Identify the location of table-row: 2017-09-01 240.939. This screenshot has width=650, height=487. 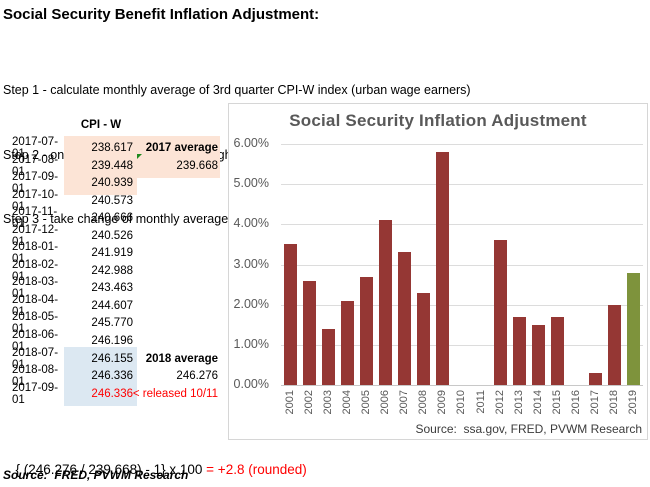
(114, 183).